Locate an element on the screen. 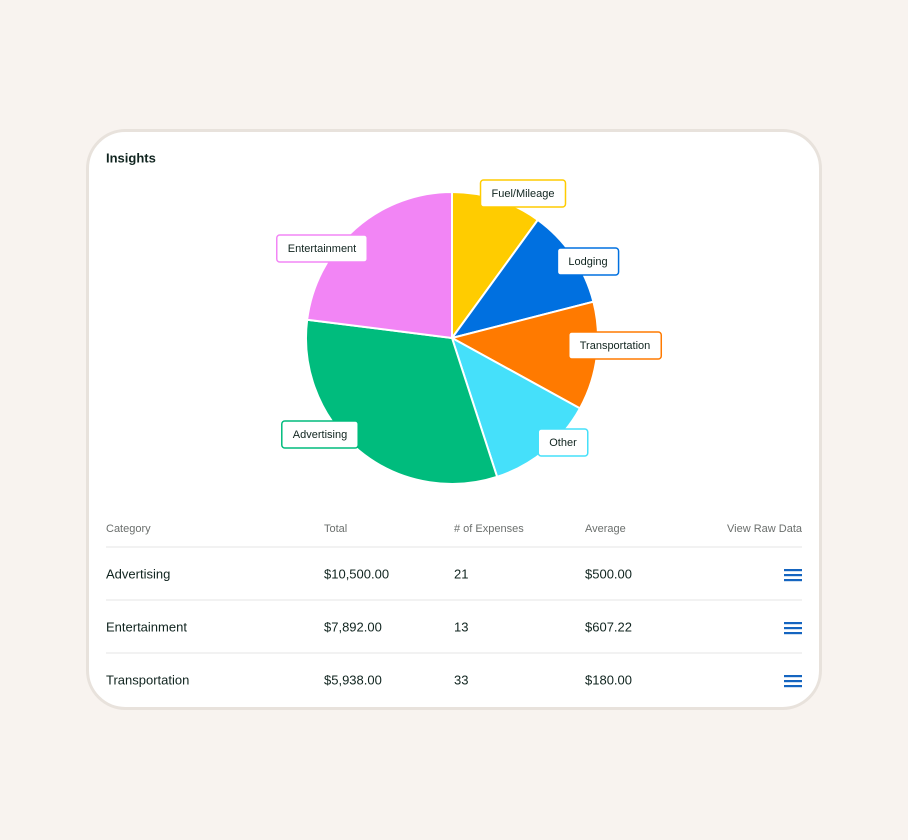 Image resolution: width=908 pixels, height=840 pixels. slice-label: Lodging is located at coordinates (587, 262).